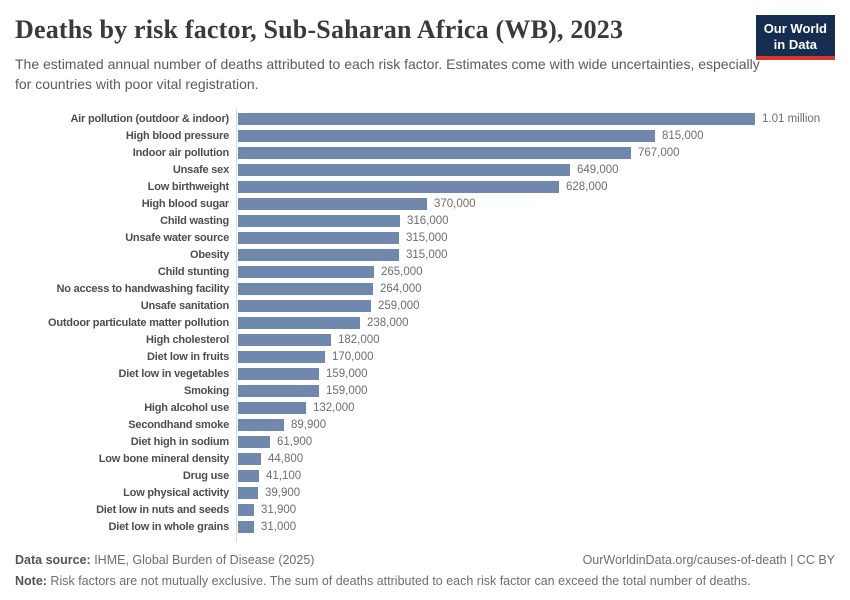  I want to click on value-label: 315,000, so click(427, 238).